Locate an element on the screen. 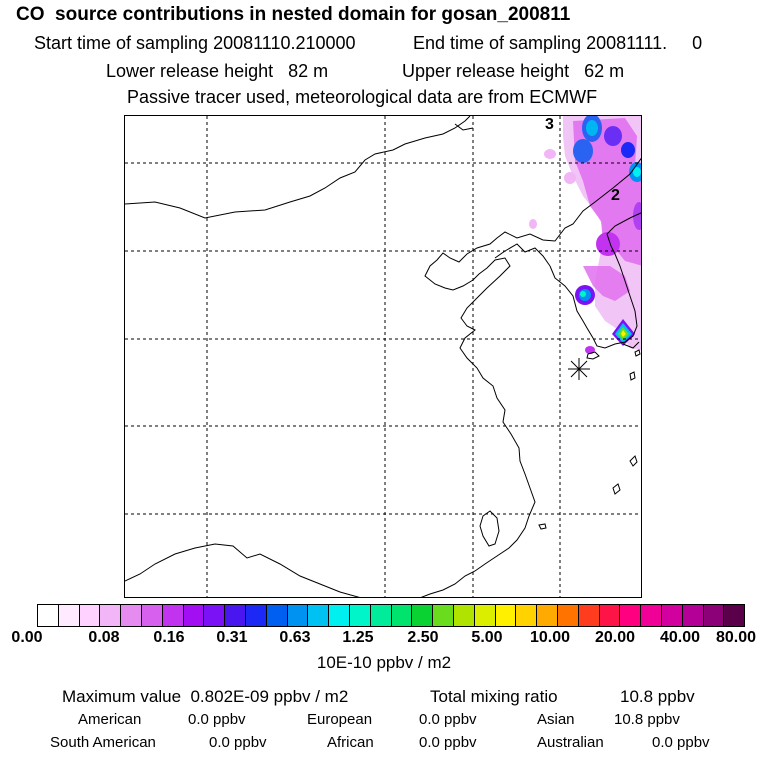 This screenshot has height=768, width=768. concentration-plume is located at coordinates (585, 235).